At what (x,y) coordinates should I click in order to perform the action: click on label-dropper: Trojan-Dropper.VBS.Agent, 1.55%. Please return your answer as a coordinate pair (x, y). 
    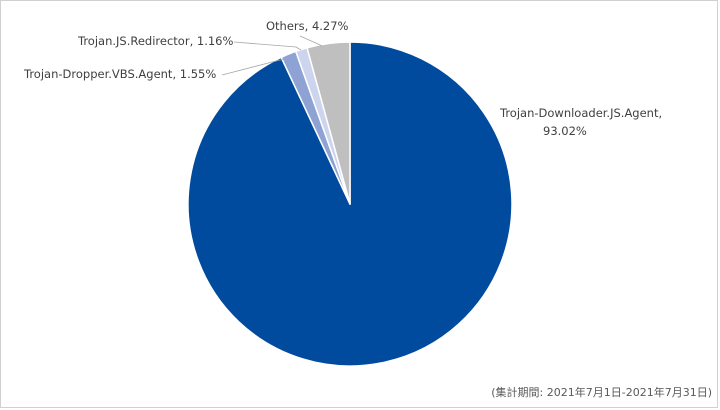
    Looking at the image, I should click on (119, 74).